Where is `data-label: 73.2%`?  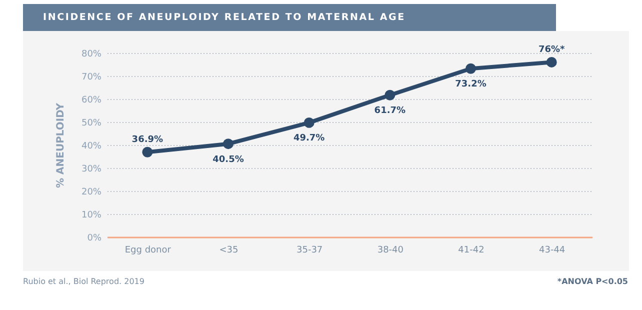 data-label: 73.2% is located at coordinates (470, 85).